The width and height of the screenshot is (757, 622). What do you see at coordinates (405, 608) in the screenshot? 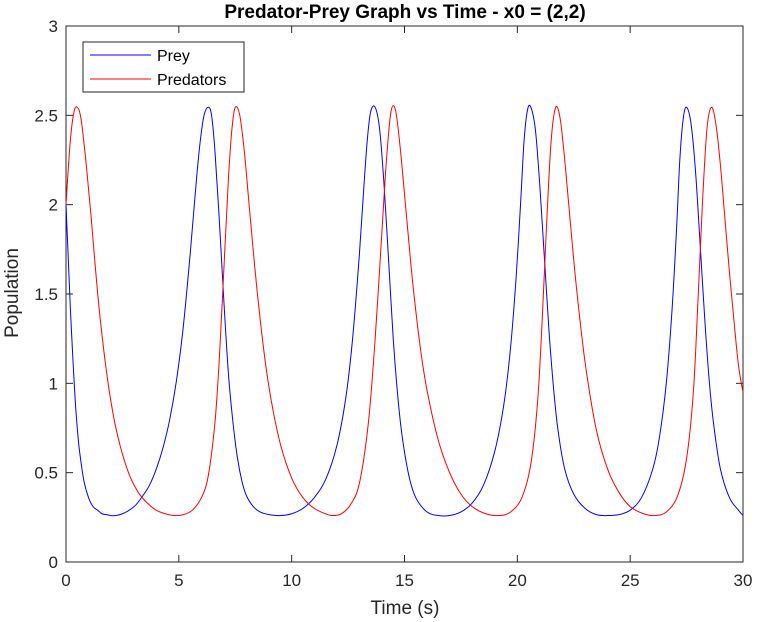
I see `x-axis-label: Time (s)` at bounding box center [405, 608].